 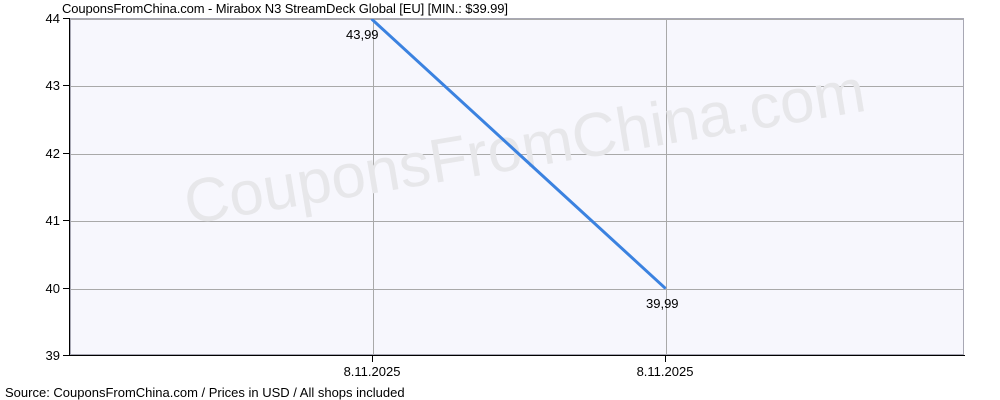 I want to click on y-axis-label-wrap: 39, so click(x=30, y=355).